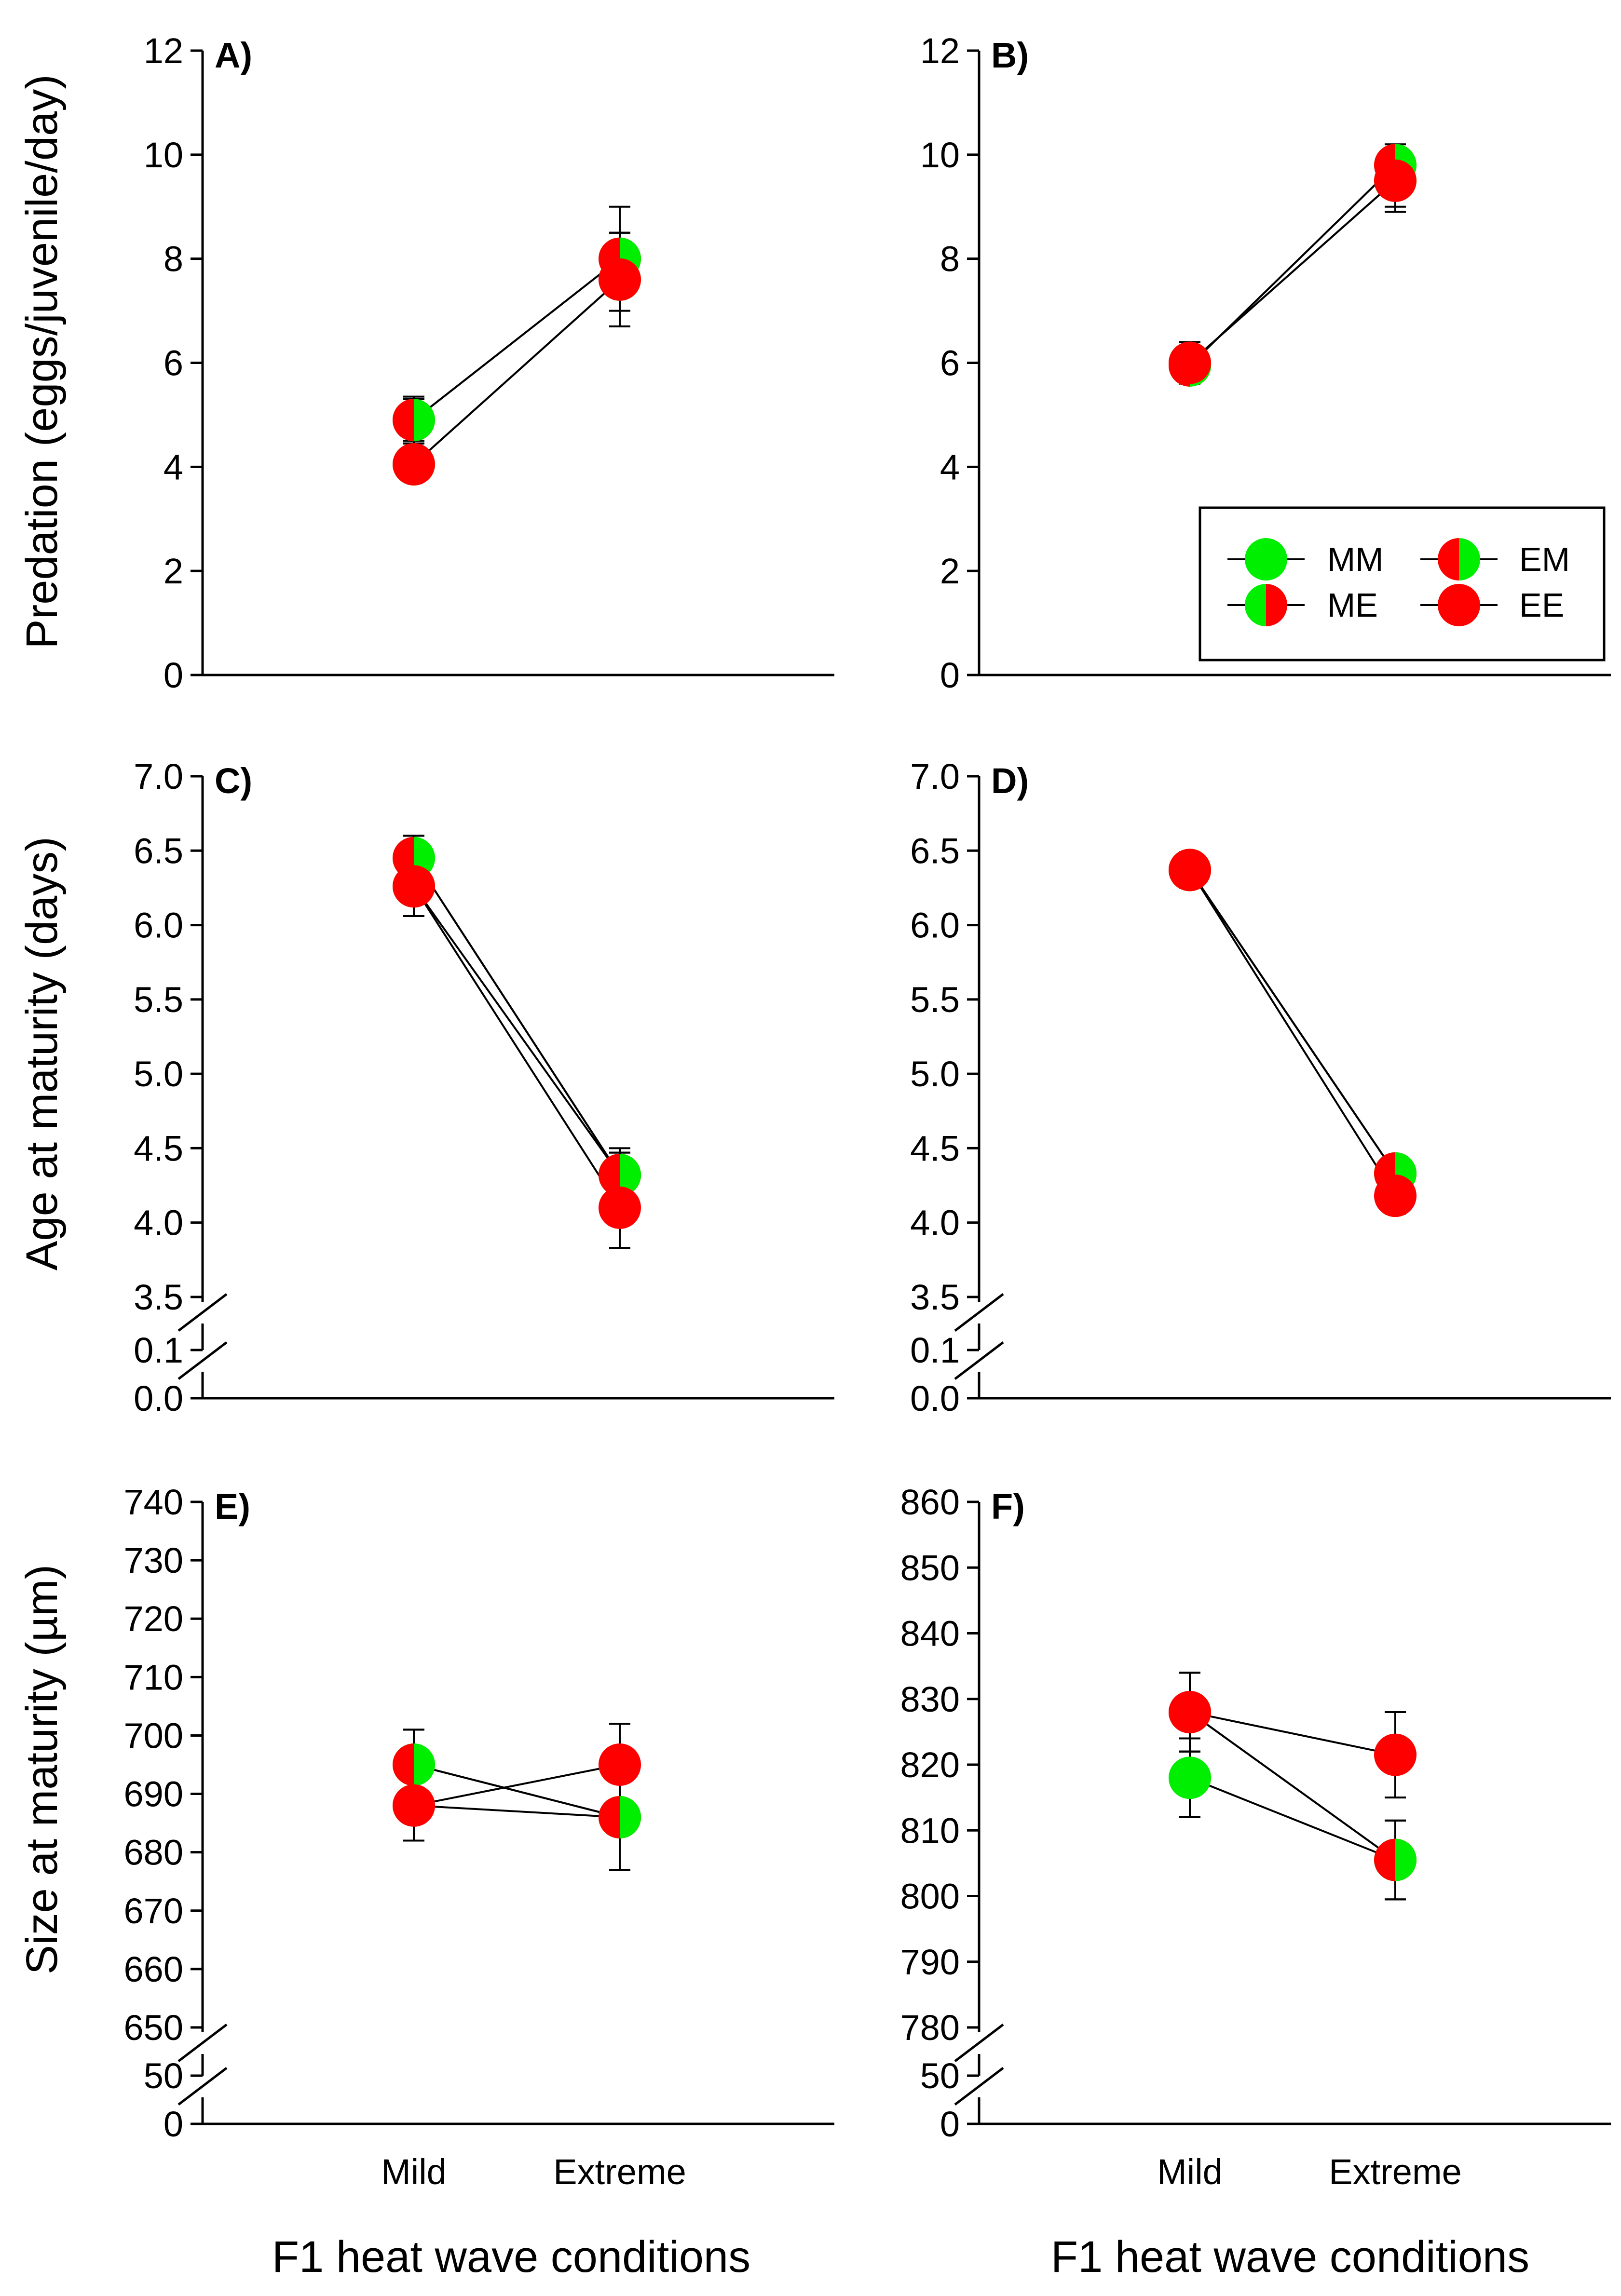 This screenshot has height=2296, width=1621. Describe the element at coordinates (930, 1634) in the screenshot. I see `y-tick-label: 840` at that location.